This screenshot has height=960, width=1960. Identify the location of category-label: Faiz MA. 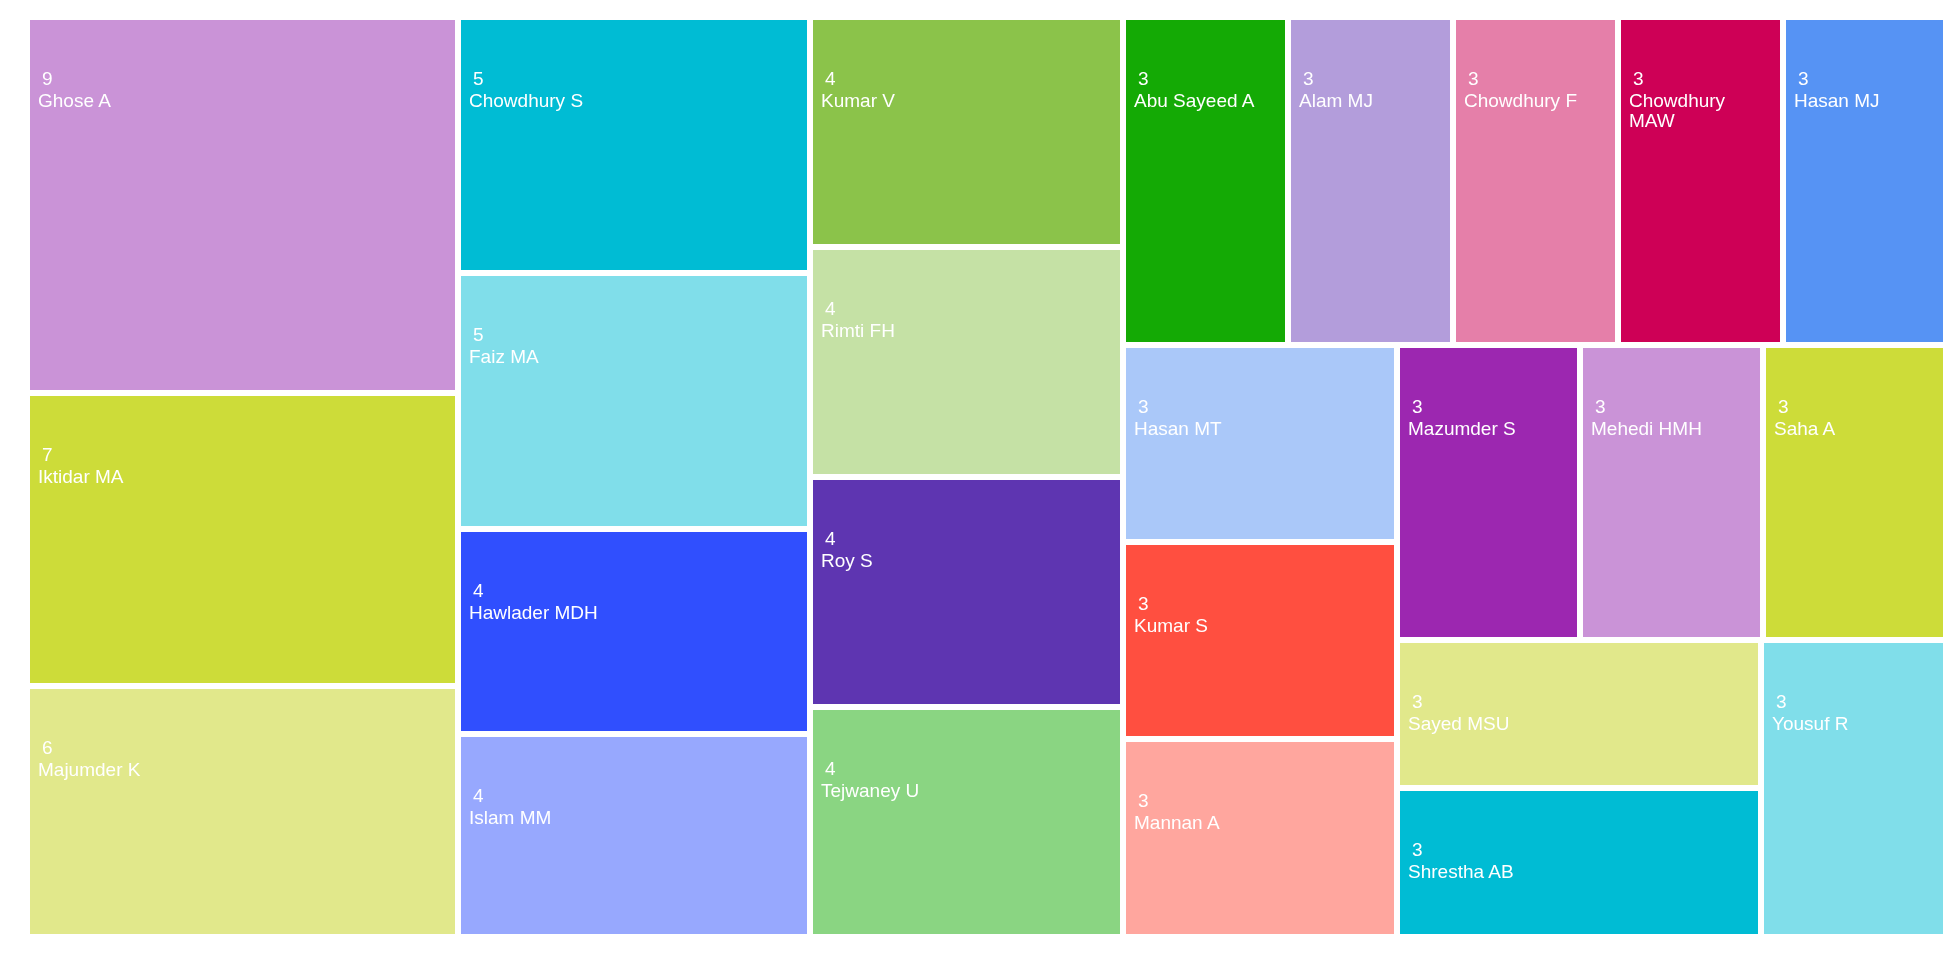
(504, 356).